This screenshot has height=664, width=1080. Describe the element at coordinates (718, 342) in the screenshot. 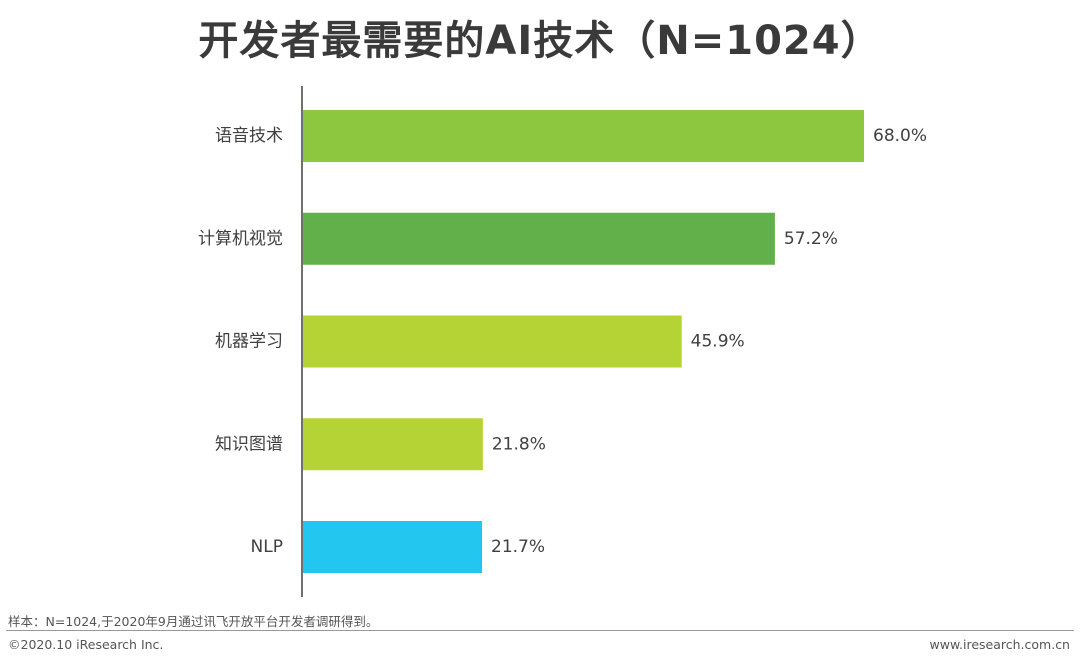

I see `value-label-3: 45.9%` at that location.